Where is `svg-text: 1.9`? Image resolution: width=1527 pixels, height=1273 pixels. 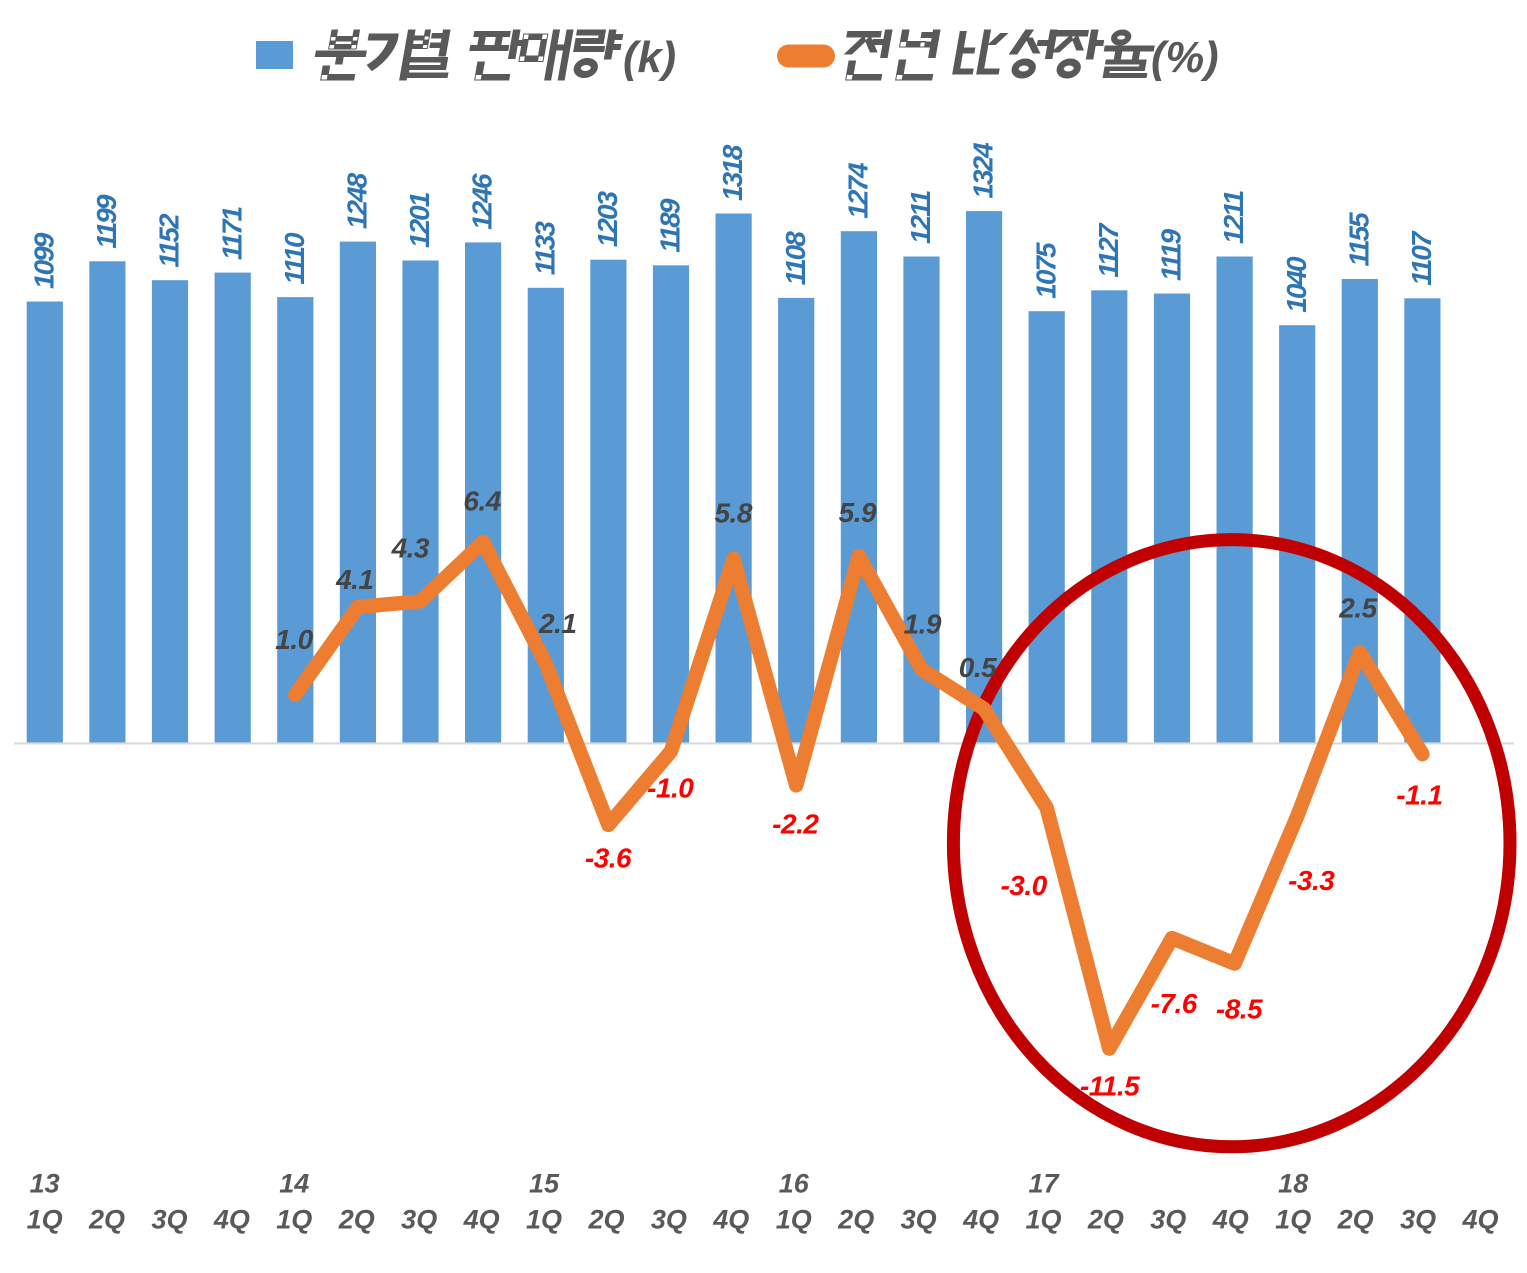 svg-text: 1.9 is located at coordinates (923, 624).